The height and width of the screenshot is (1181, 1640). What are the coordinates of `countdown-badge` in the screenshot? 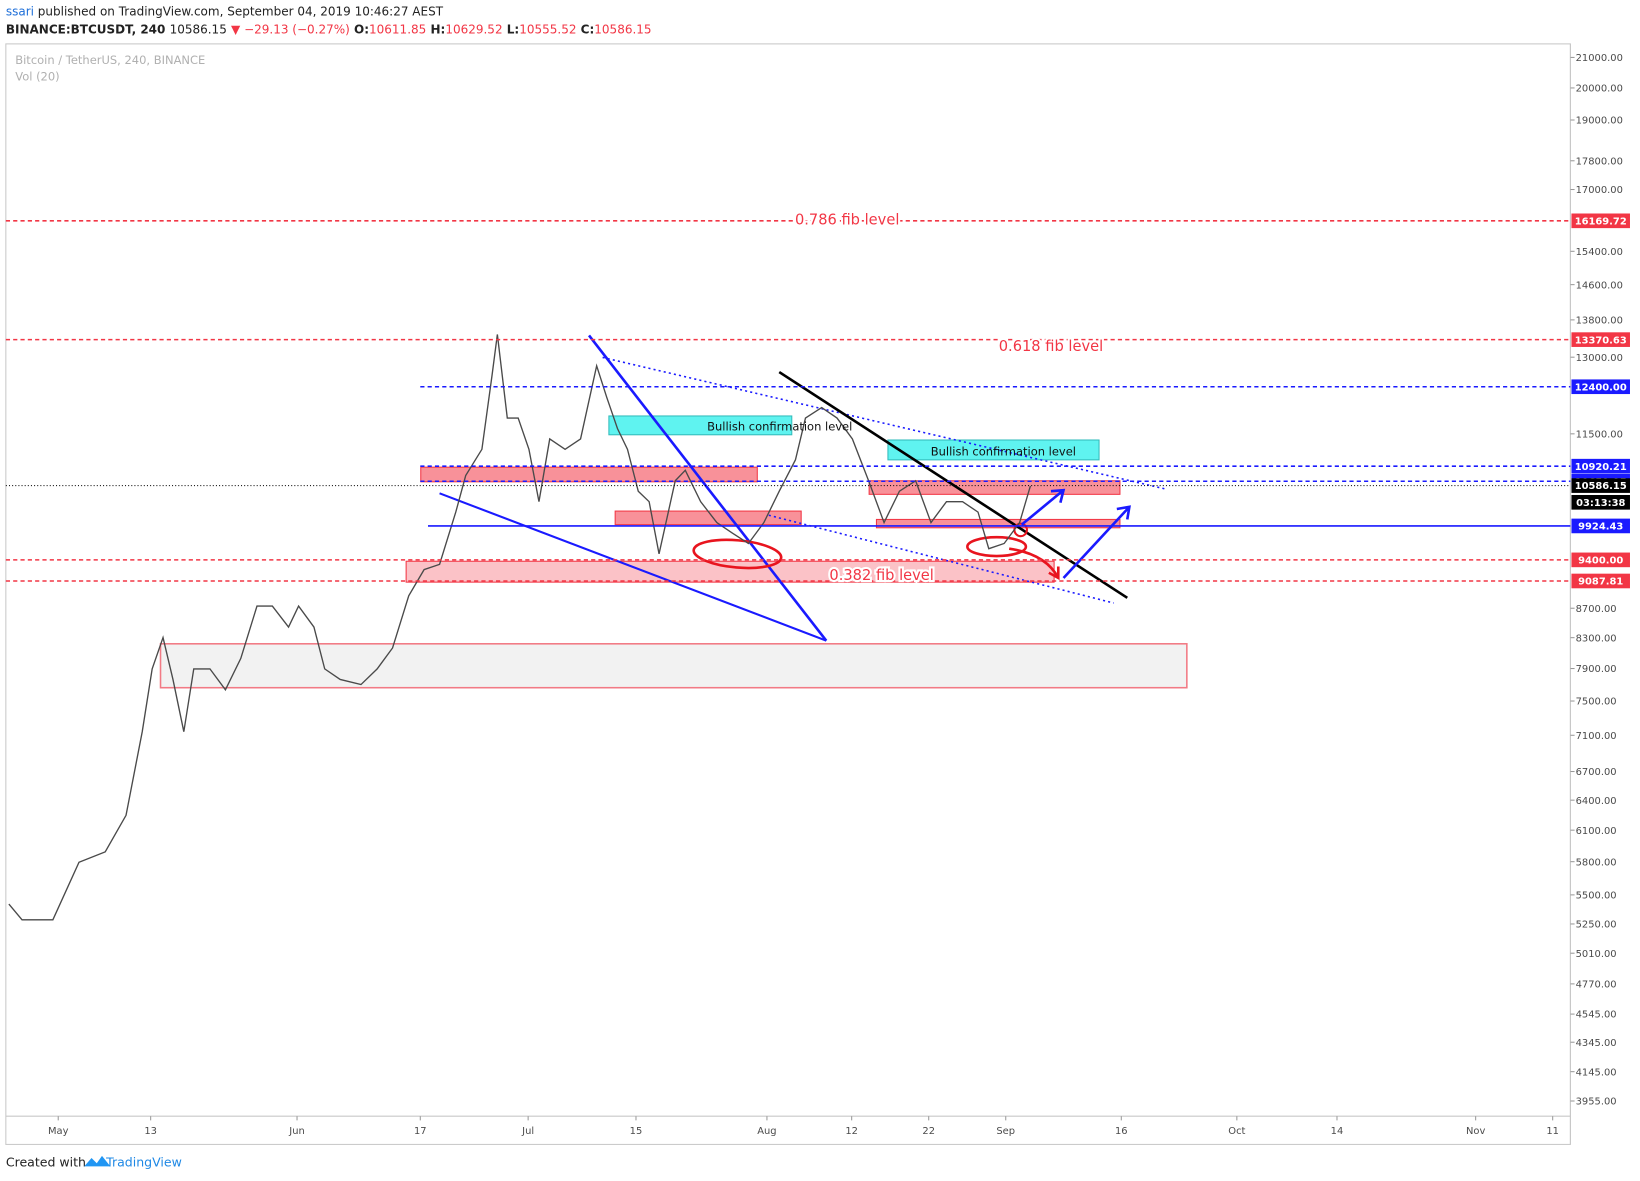 It's located at (1600, 502).